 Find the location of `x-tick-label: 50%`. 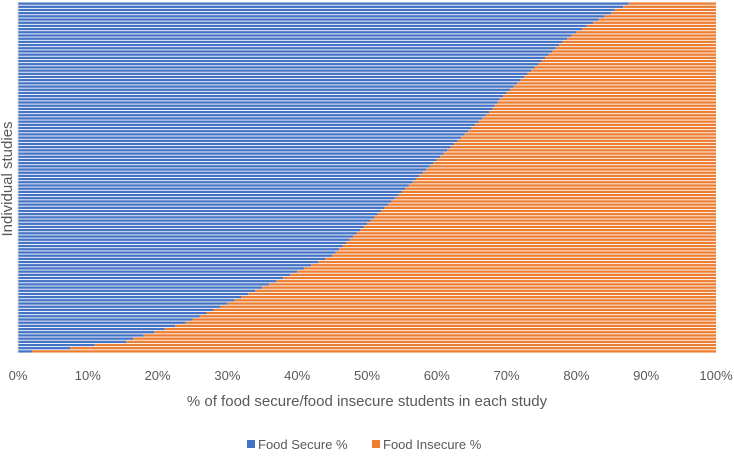

x-tick-label: 50% is located at coordinates (367, 375).